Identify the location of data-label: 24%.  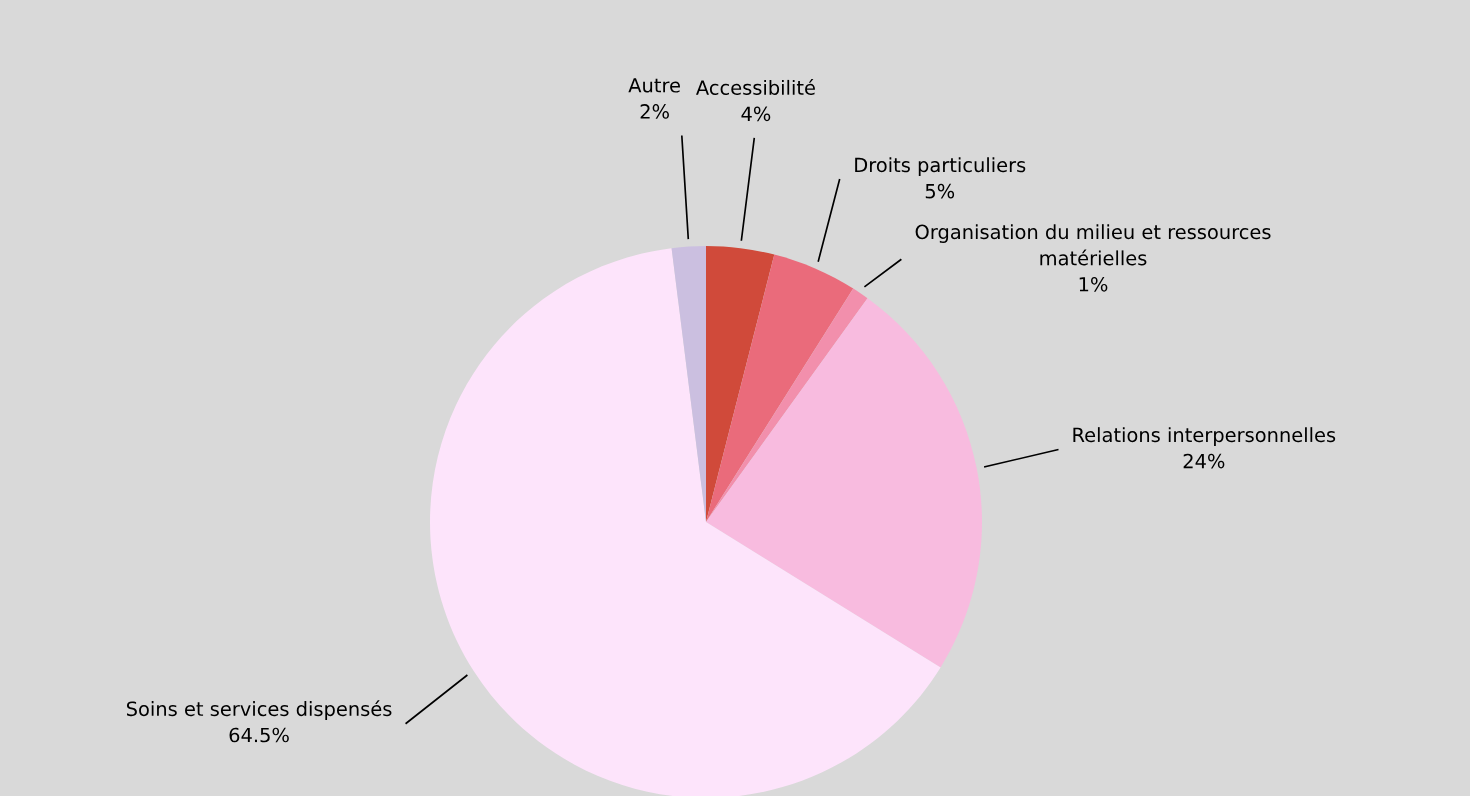
(1204, 461).